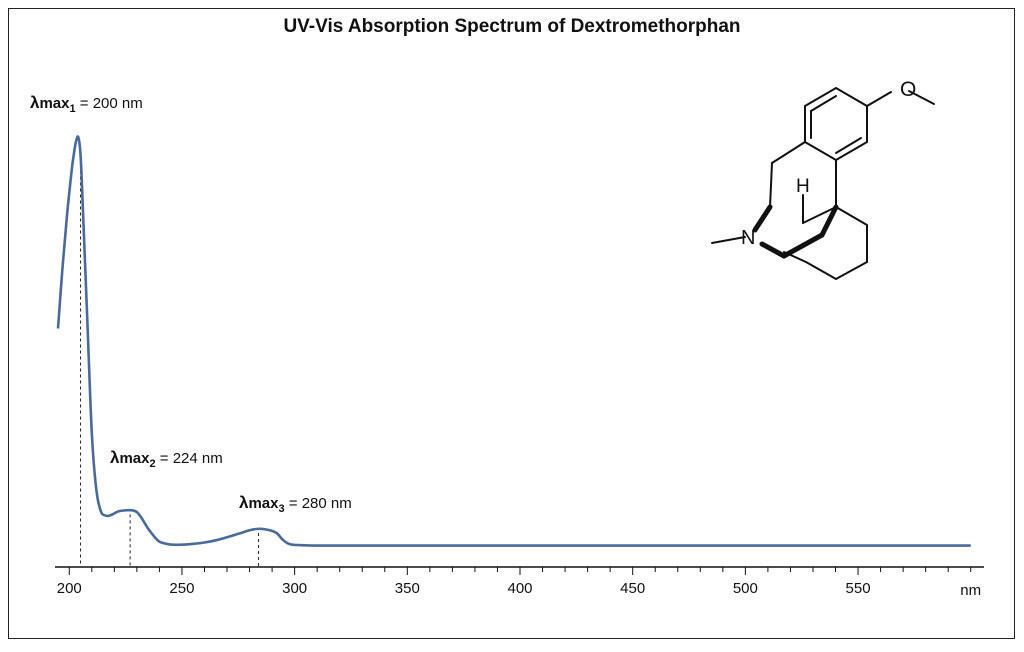 This screenshot has height=652, width=1024. Describe the element at coordinates (170, 362) in the screenshot. I see `peak-guides` at that location.